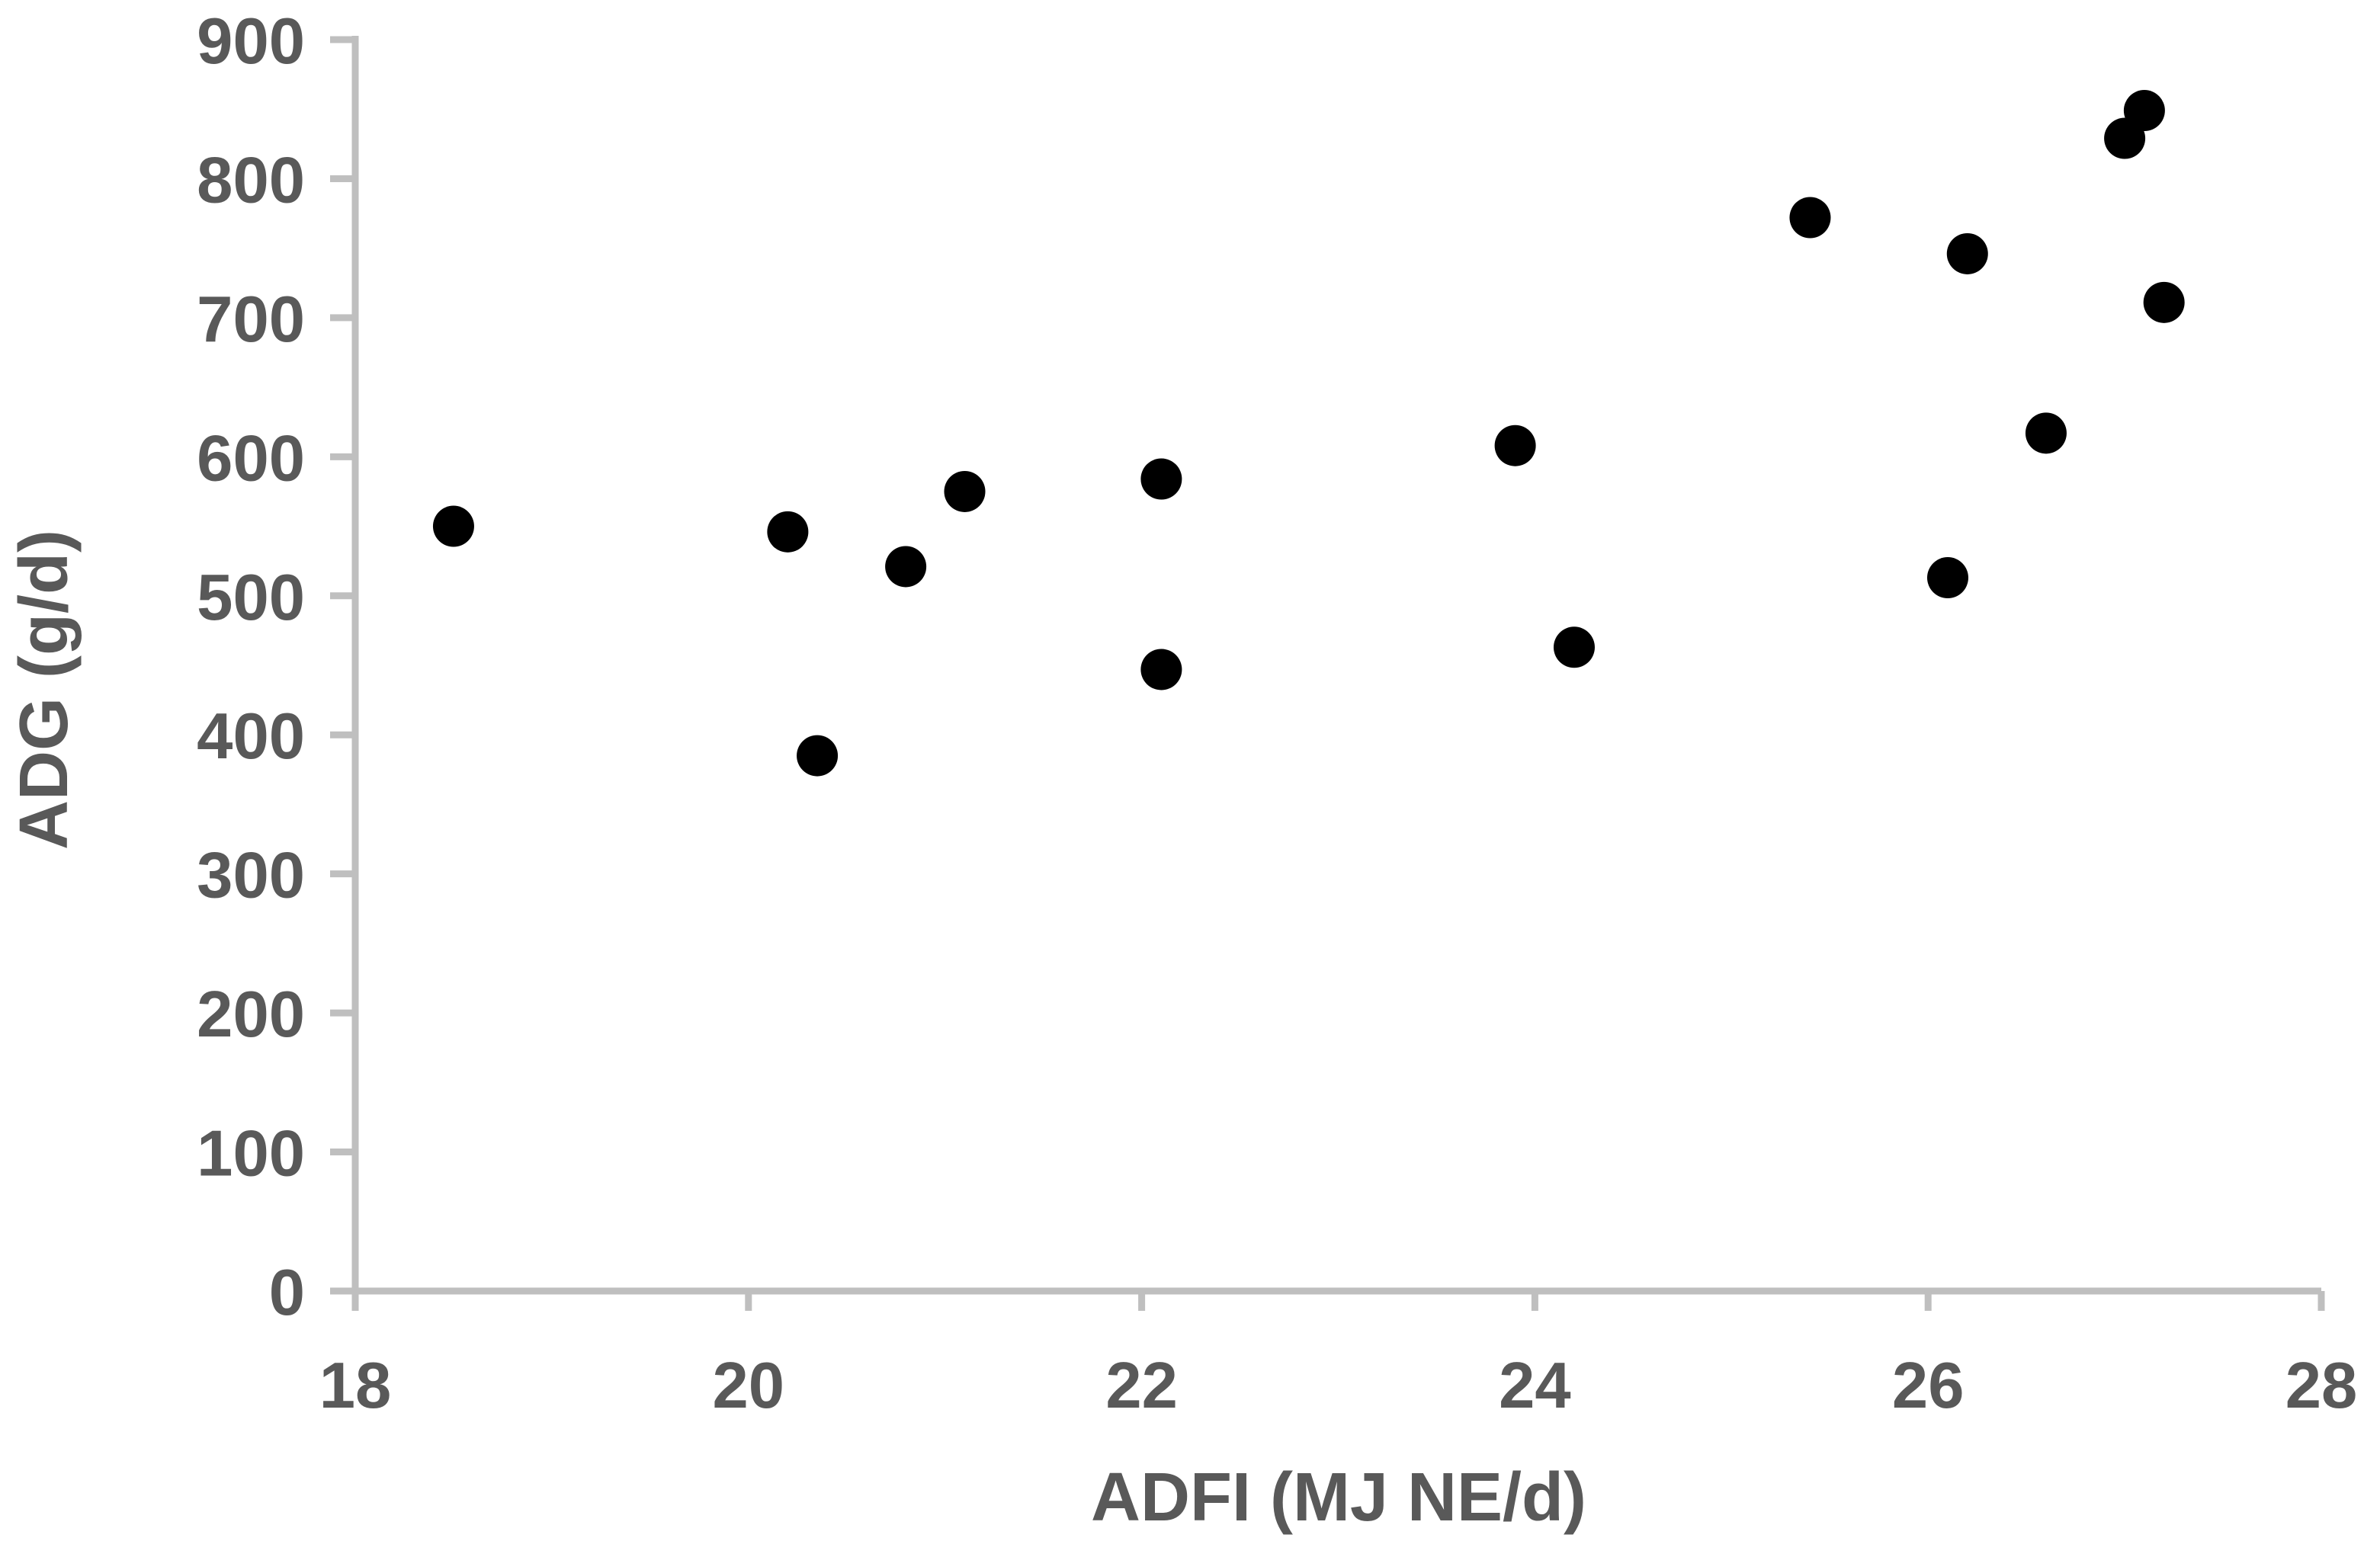 This screenshot has height=1541, width=2380. I want to click on y-tick-label: 500, so click(251, 598).